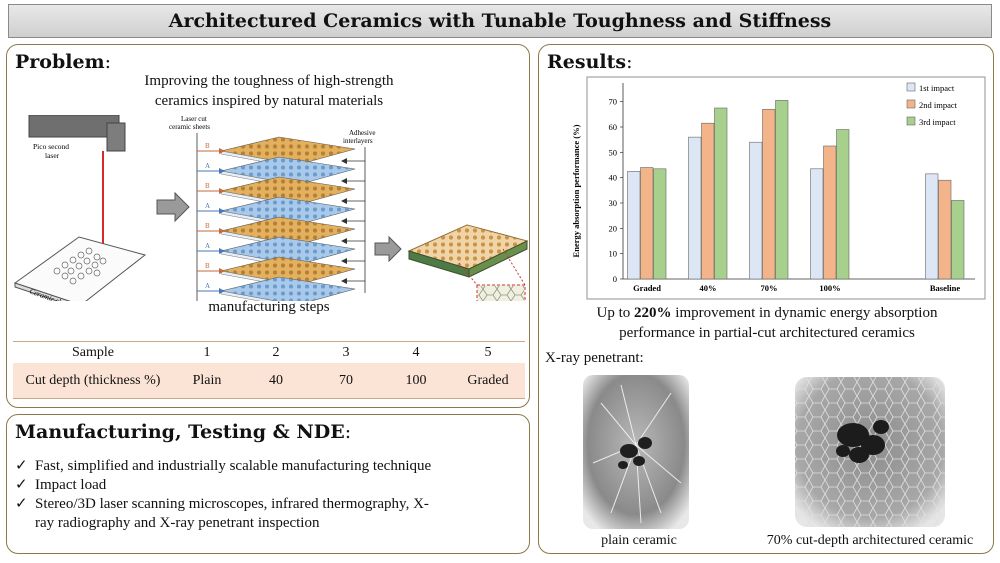 This screenshot has width=1000, height=563. What do you see at coordinates (173, 207) in the screenshot?
I see `arrow-right-icon` at bounding box center [173, 207].